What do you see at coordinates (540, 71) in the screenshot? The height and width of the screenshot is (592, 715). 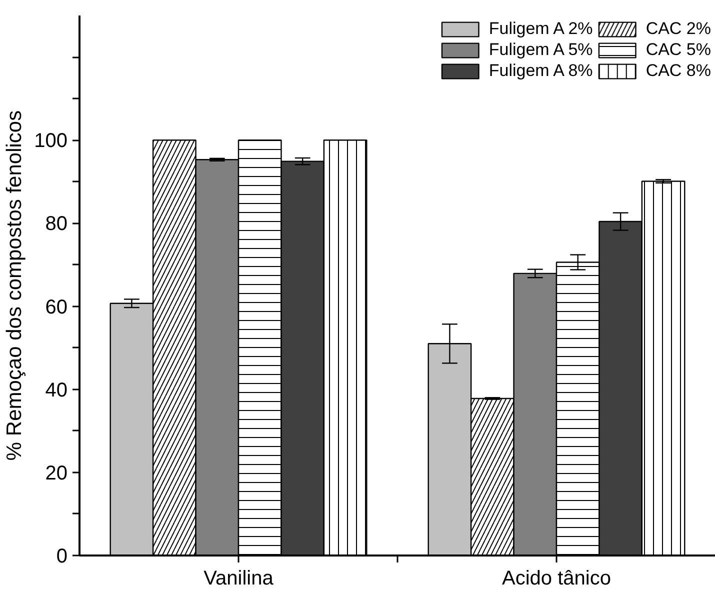 I see `legend-label: Fuligem A 8%` at bounding box center [540, 71].